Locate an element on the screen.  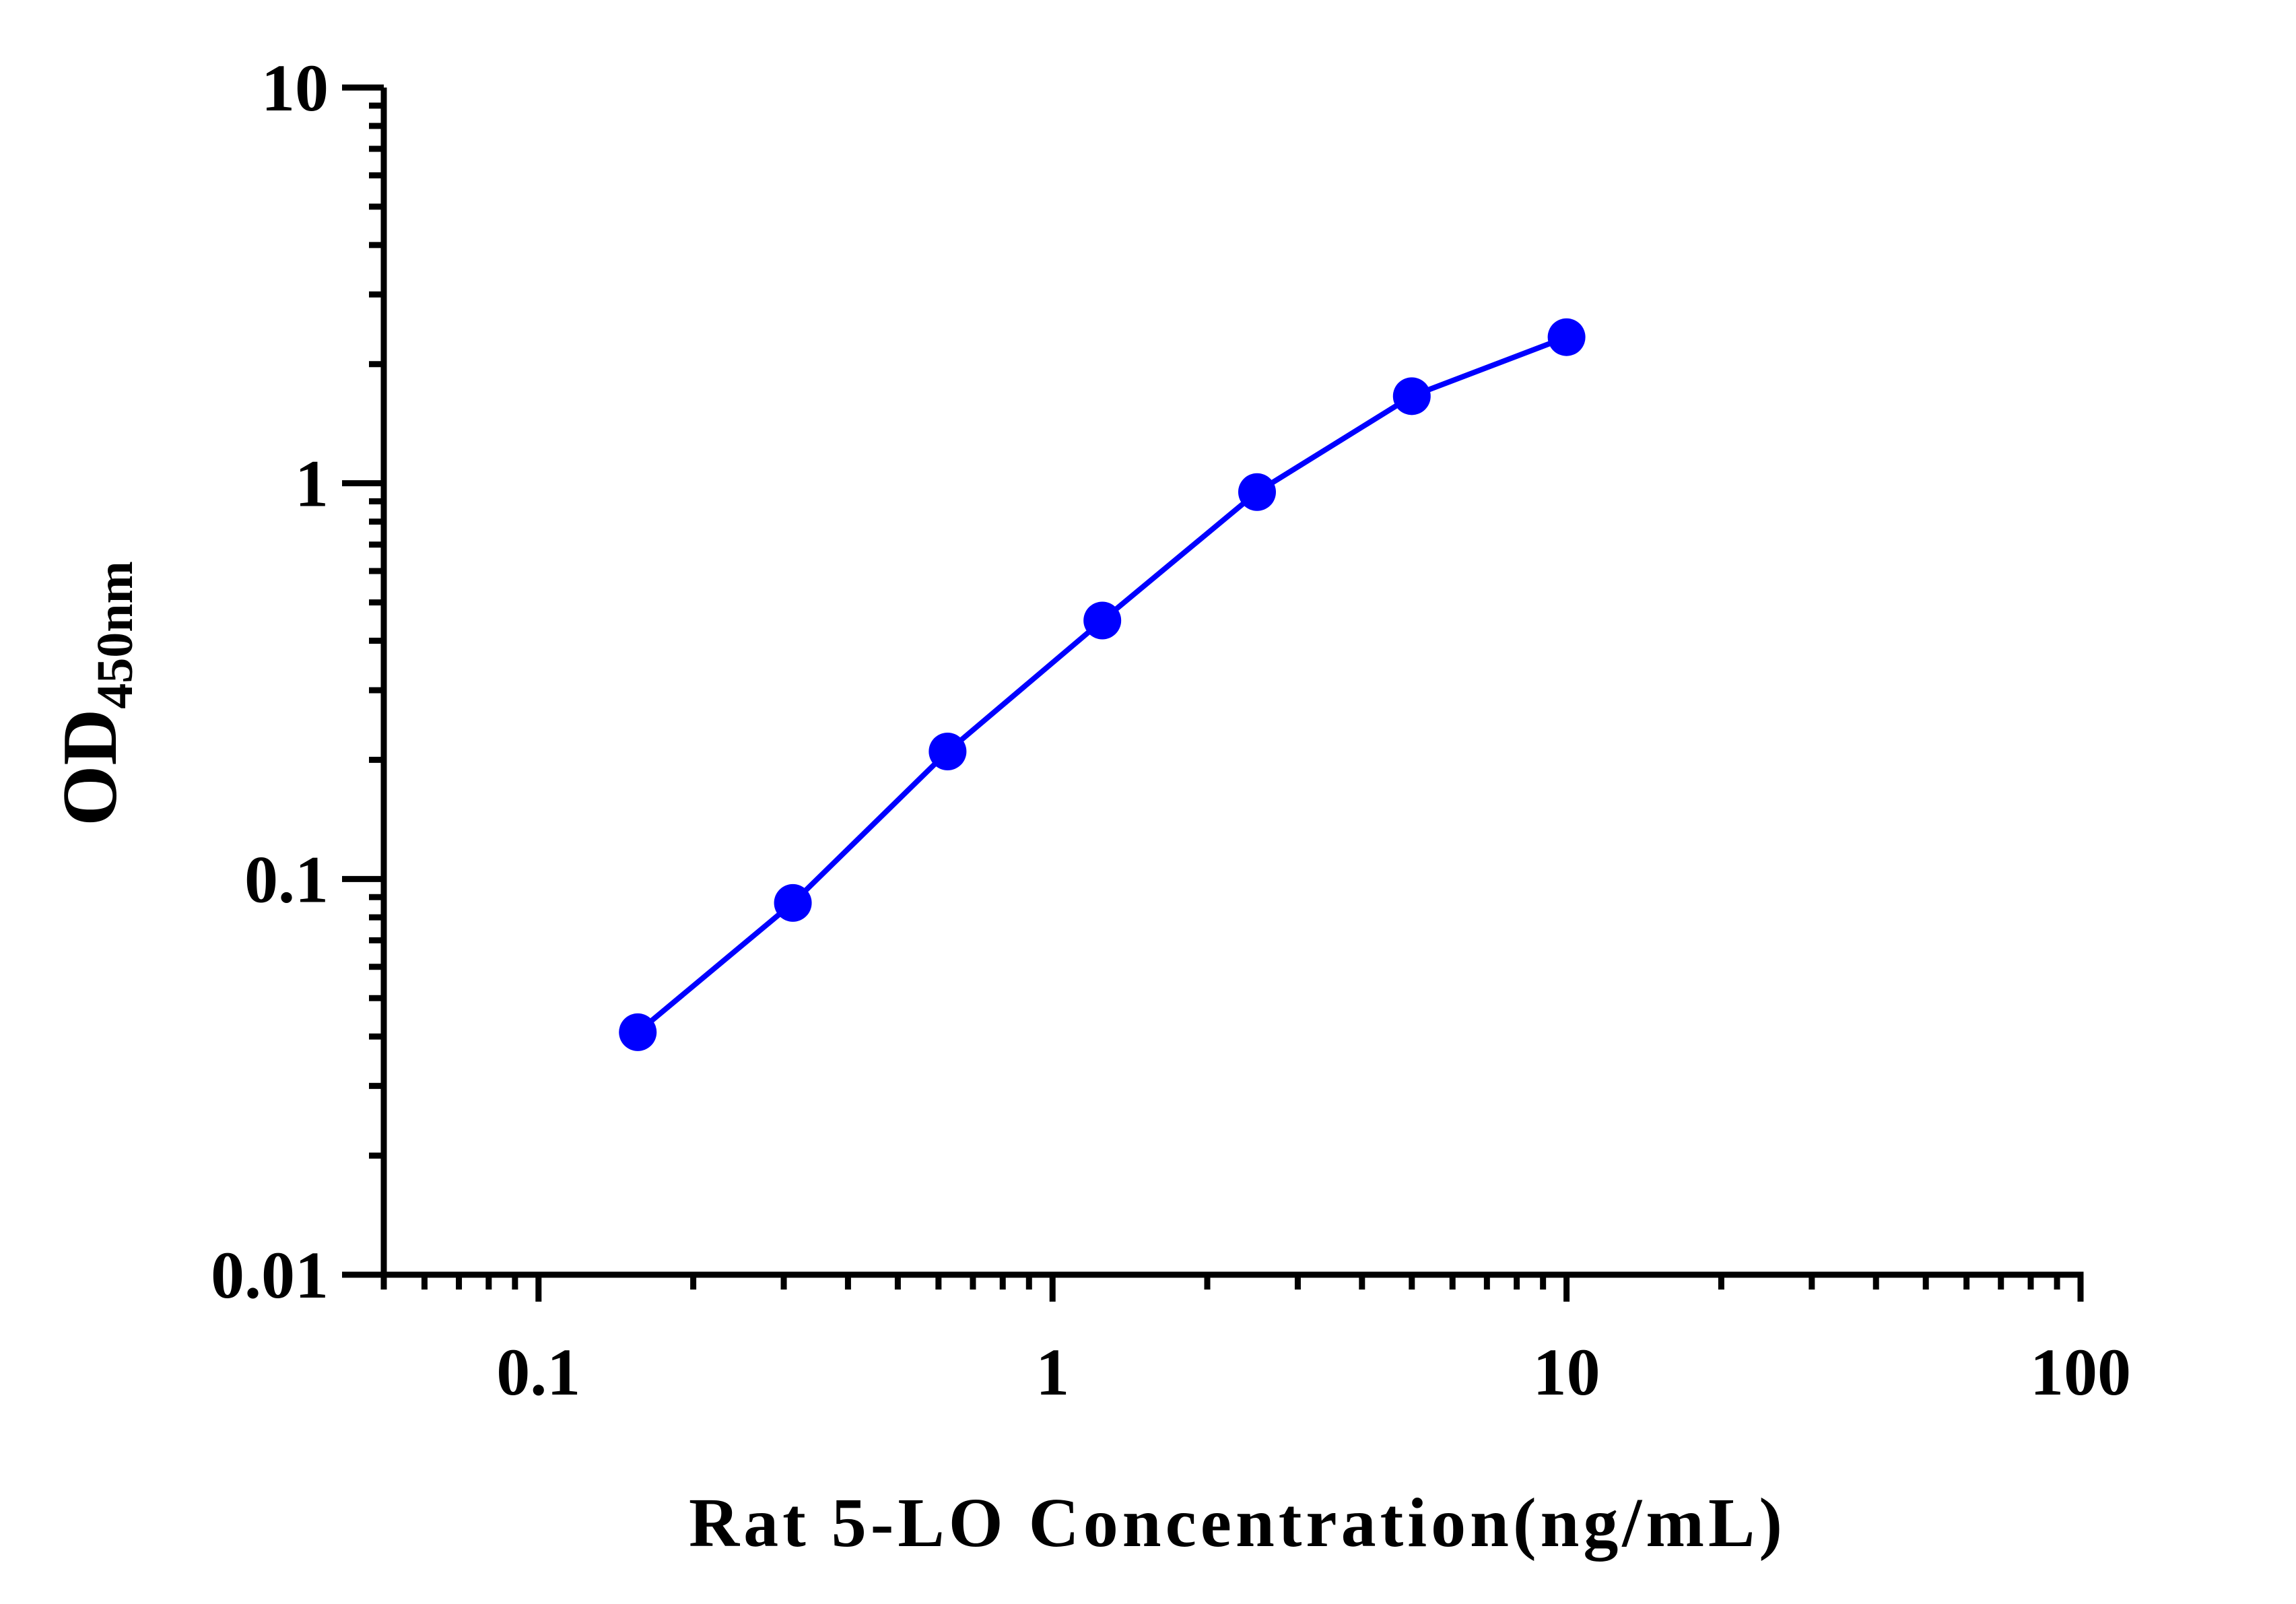
x-axis-title: Rat 5-LO Concentration(ng/mL) is located at coordinates (1237, 1523).